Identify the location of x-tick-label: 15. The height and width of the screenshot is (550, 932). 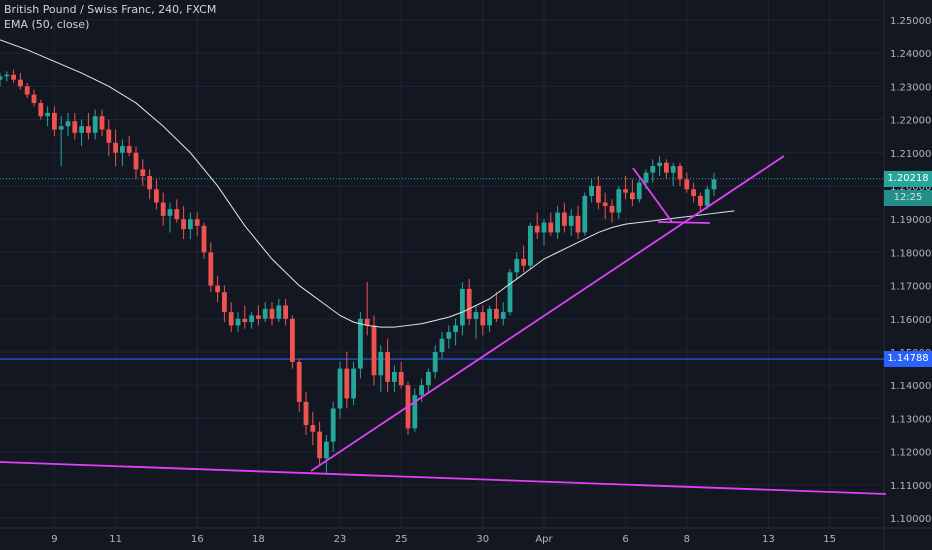
(829, 539).